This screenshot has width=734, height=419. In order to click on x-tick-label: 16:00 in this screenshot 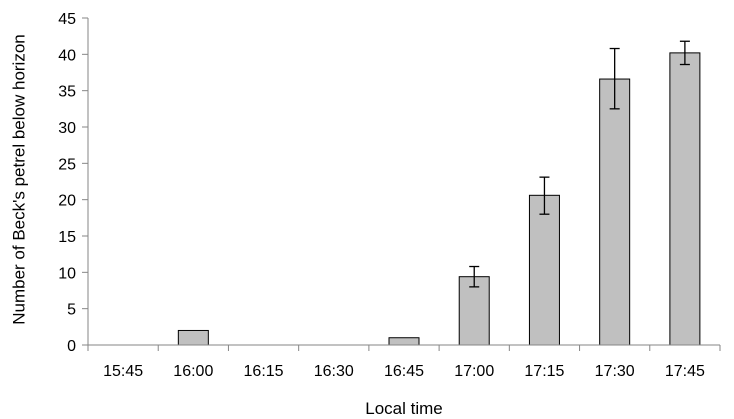, I will do `click(193, 371)`.